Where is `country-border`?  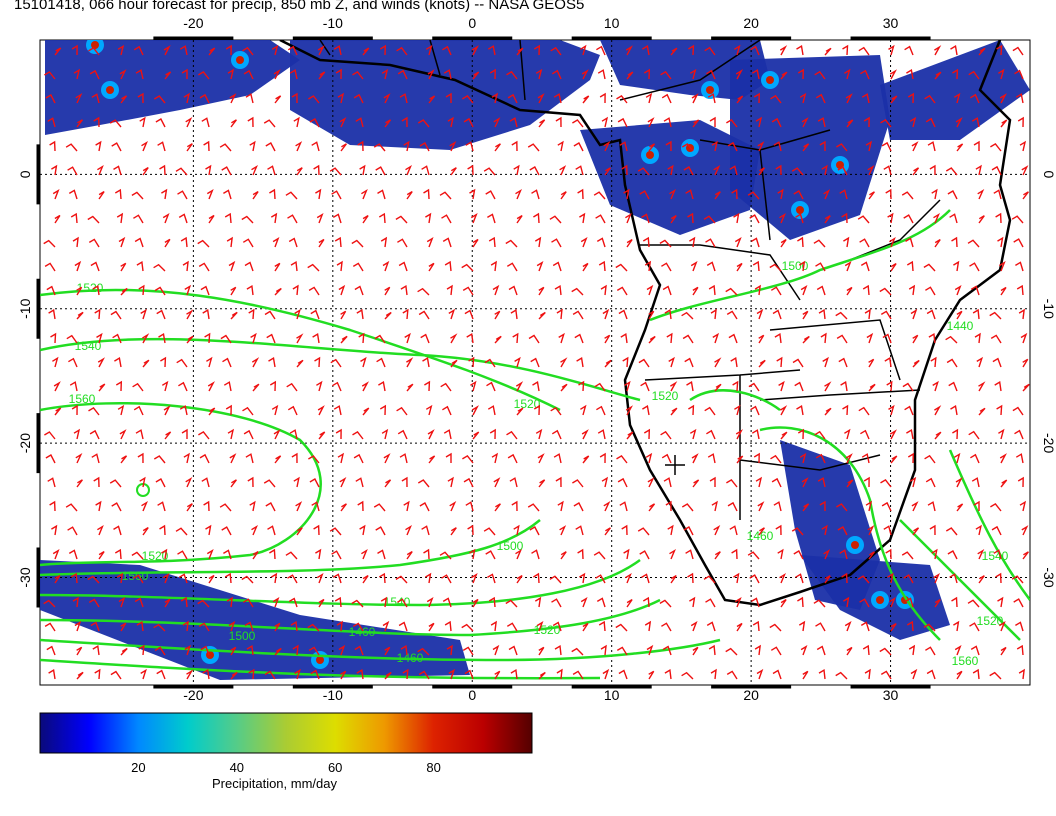
country-border is located at coordinates (835, 350).